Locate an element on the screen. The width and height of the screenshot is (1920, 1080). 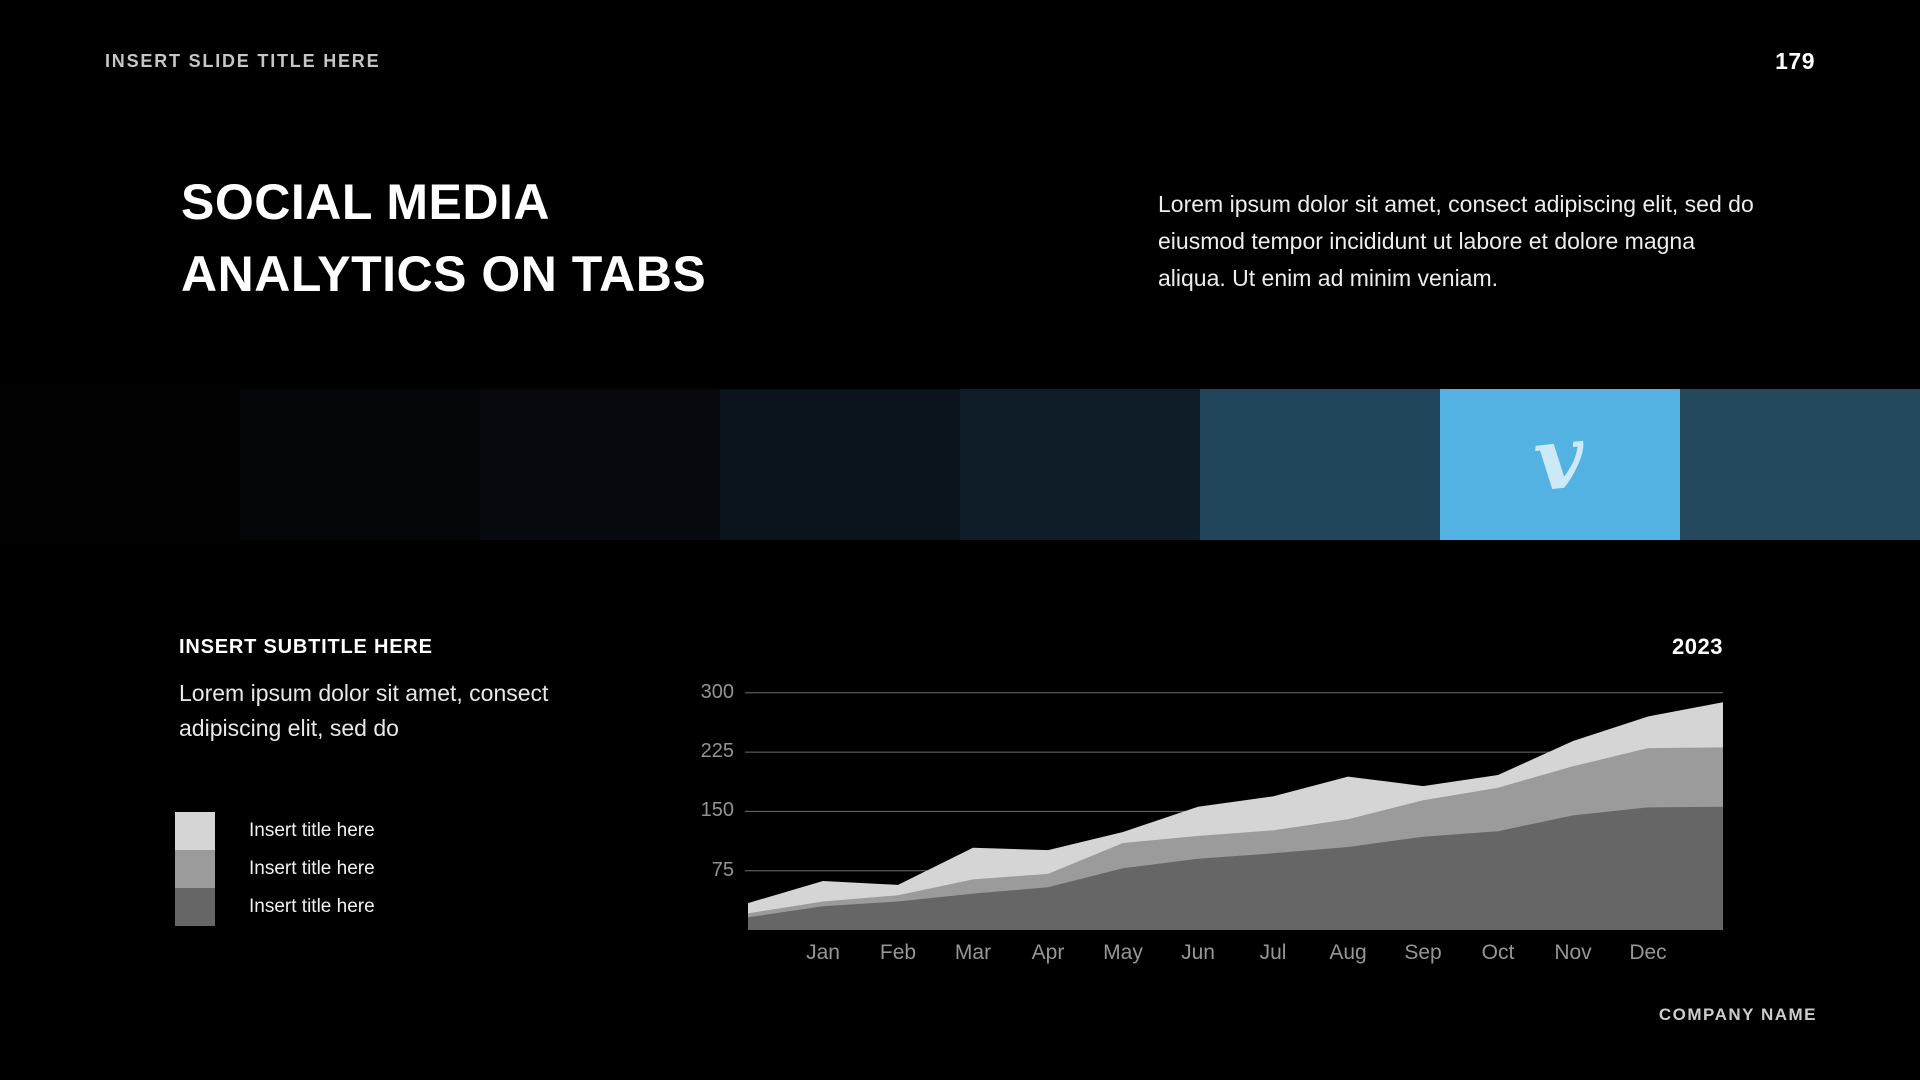
company-name: COMPANY NAME is located at coordinates (1737, 1014).